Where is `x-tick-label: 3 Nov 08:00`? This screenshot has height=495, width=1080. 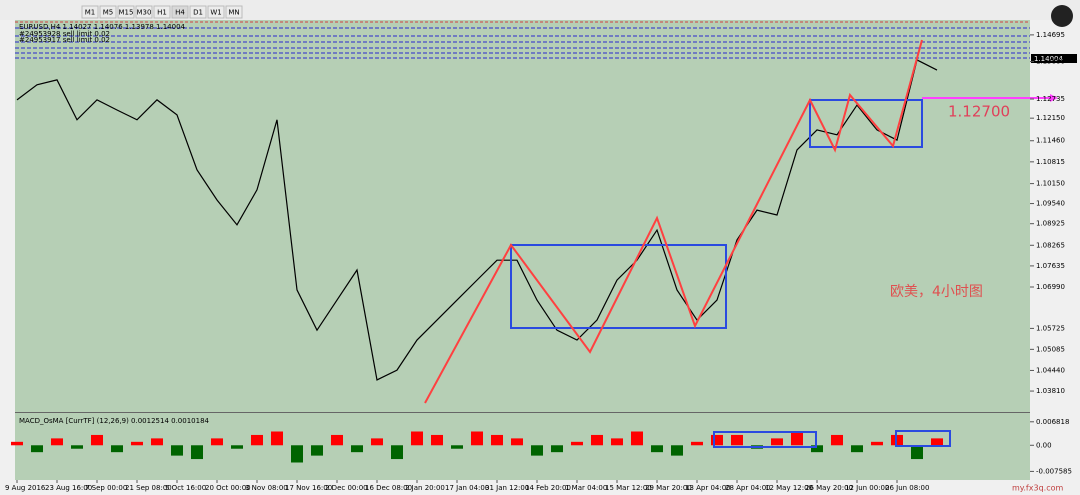
x-tick-label: 3 Nov 08:00 is located at coordinates (266, 488).